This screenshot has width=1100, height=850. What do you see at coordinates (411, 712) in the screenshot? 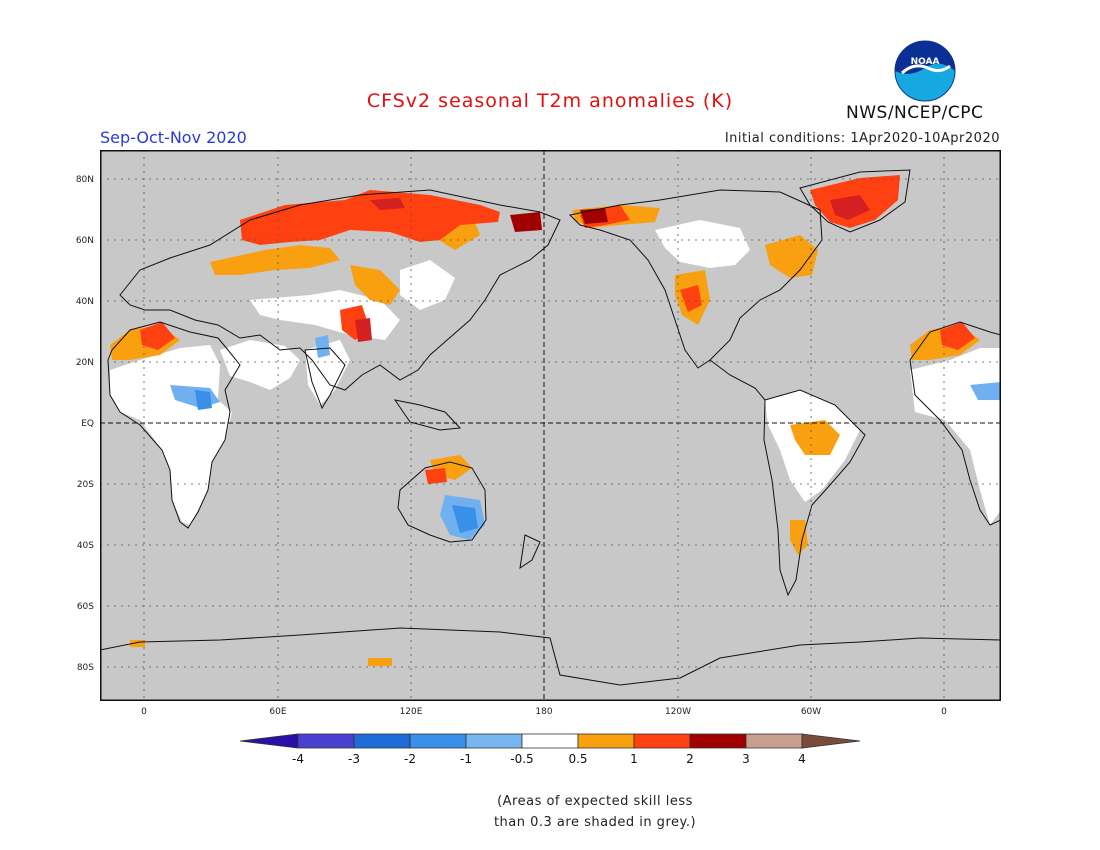
I see `lon-label-120e: 120E` at bounding box center [411, 712].